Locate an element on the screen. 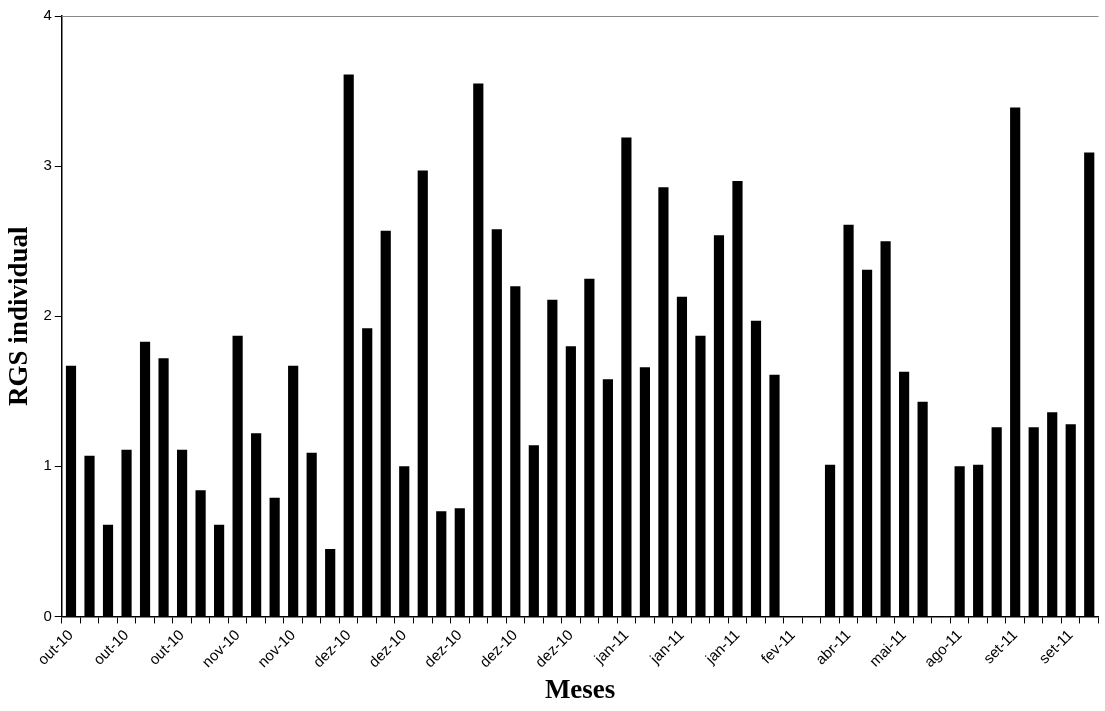 The height and width of the screenshot is (711, 1105). y-tick-label: 2 is located at coordinates (47, 315).